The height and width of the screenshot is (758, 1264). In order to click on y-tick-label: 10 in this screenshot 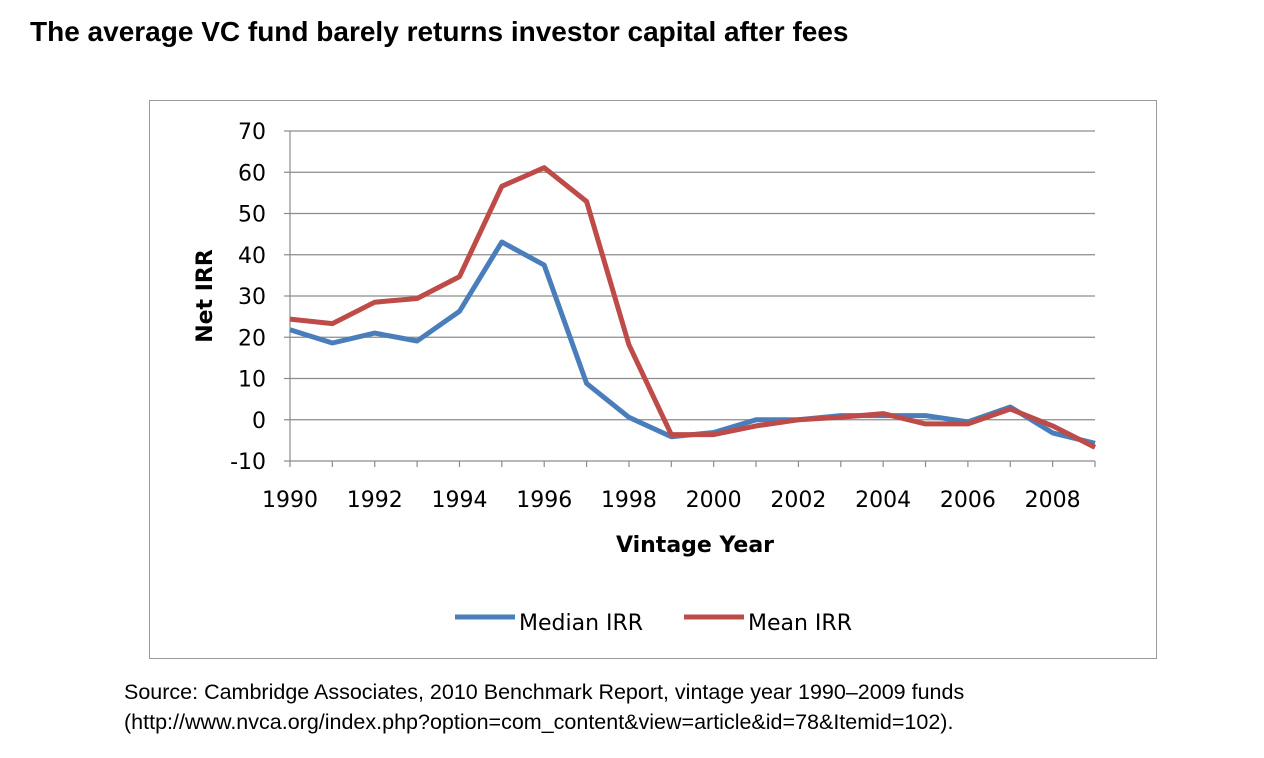, I will do `click(252, 380)`.